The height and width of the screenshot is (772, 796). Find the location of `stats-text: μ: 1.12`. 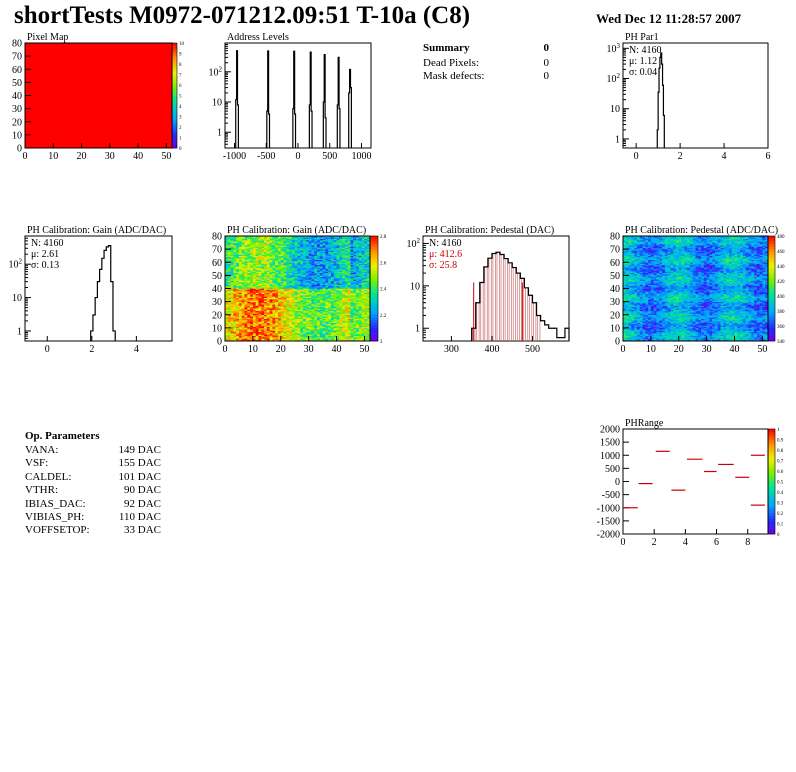

stats-text: μ: 1.12 is located at coordinates (643, 61).